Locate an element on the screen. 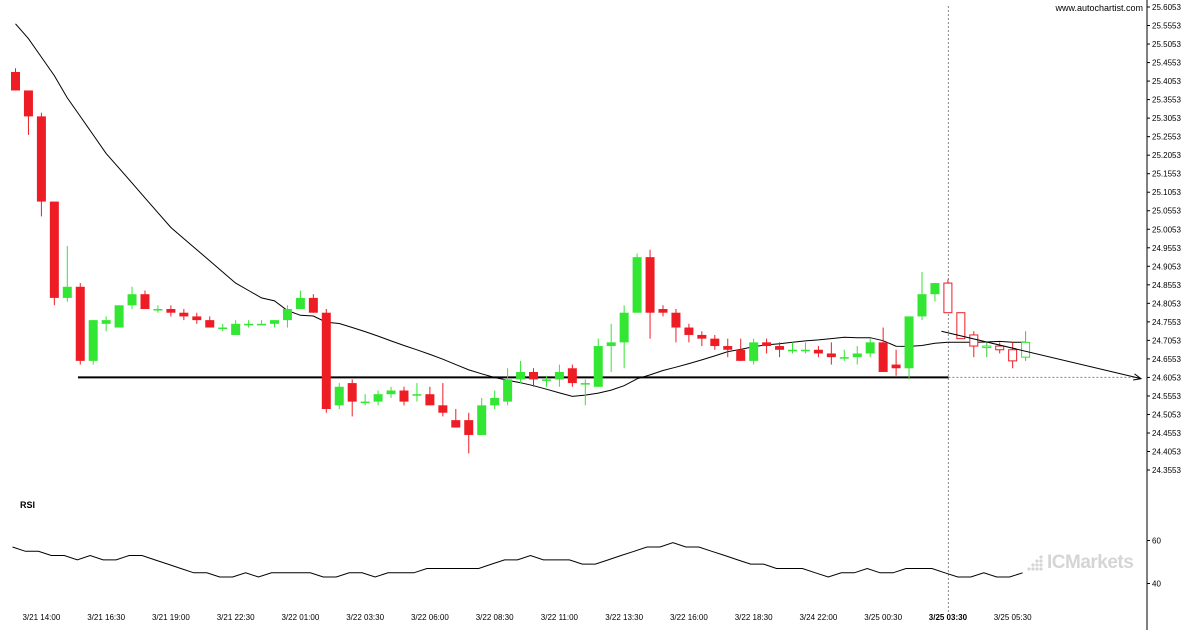 Image resolution: width=1200 pixels, height=635 pixels. time-tick-label: 3/22 03:30 is located at coordinates (365, 617).